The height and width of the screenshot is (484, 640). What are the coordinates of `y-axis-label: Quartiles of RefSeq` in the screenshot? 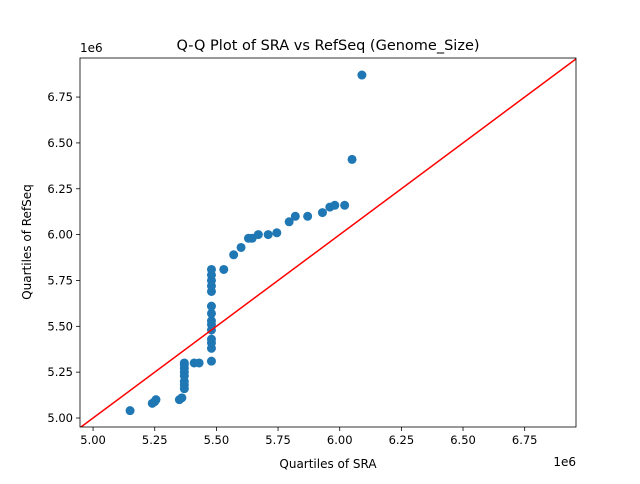 It's located at (27, 242).